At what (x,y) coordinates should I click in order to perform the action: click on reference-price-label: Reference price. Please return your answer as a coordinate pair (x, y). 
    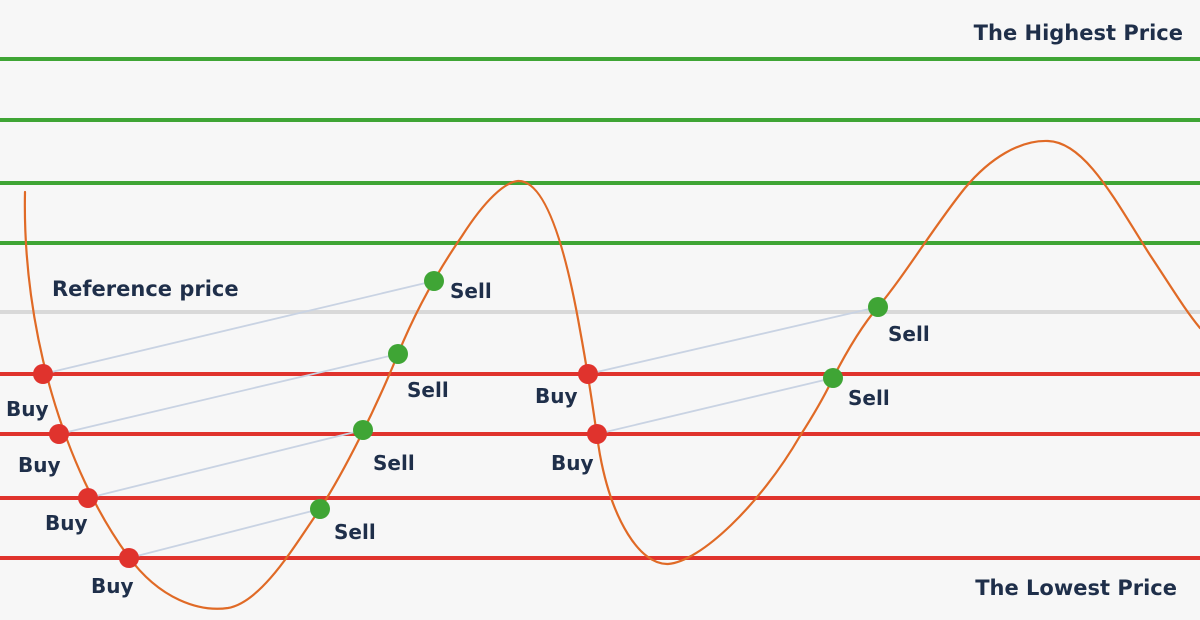
    Looking at the image, I should click on (145, 289).